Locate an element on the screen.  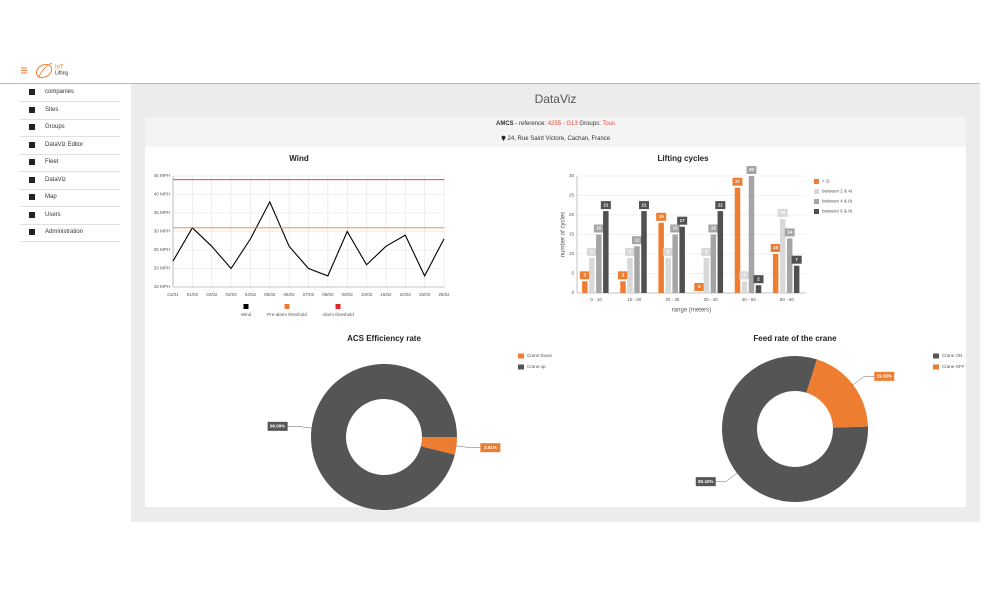
sidebar-item: Fleet is located at coordinates (70, 163).